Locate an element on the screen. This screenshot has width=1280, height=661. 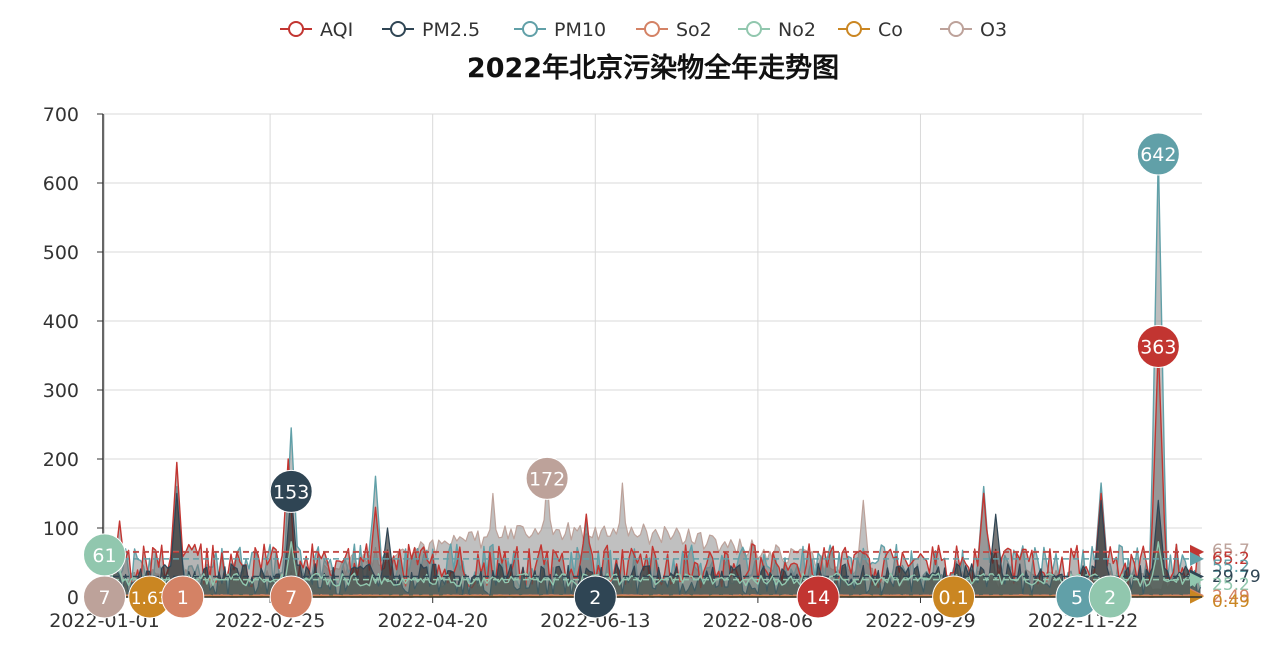
y-tick-label: 300 is located at coordinates (61, 391).